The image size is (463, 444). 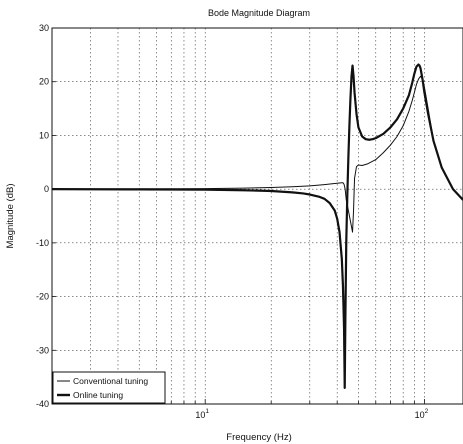 I want to click on x-tick-label: 10¹, so click(x=202, y=414).